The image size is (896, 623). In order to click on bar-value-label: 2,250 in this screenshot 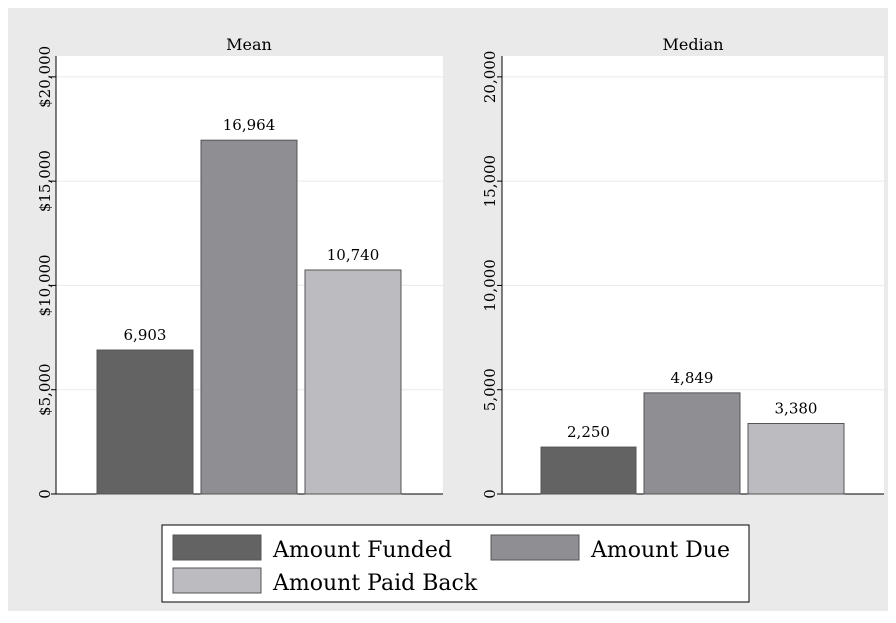, I will do `click(588, 432)`.